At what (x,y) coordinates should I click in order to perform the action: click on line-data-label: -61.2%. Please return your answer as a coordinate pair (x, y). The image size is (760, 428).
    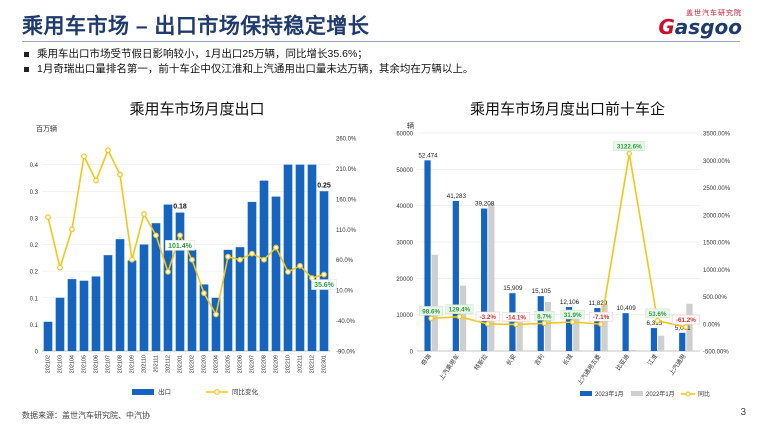
    Looking at the image, I should click on (686, 320).